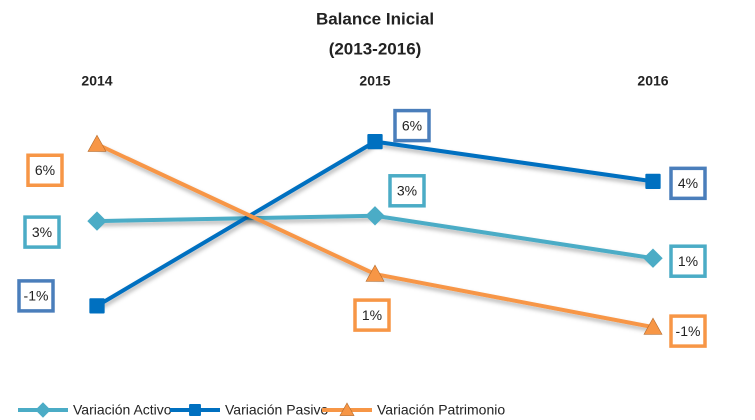 Image resolution: width=755 pixels, height=420 pixels. Describe the element at coordinates (375, 48) in the screenshot. I see `chart-subtitle: (2013-2016)` at that location.